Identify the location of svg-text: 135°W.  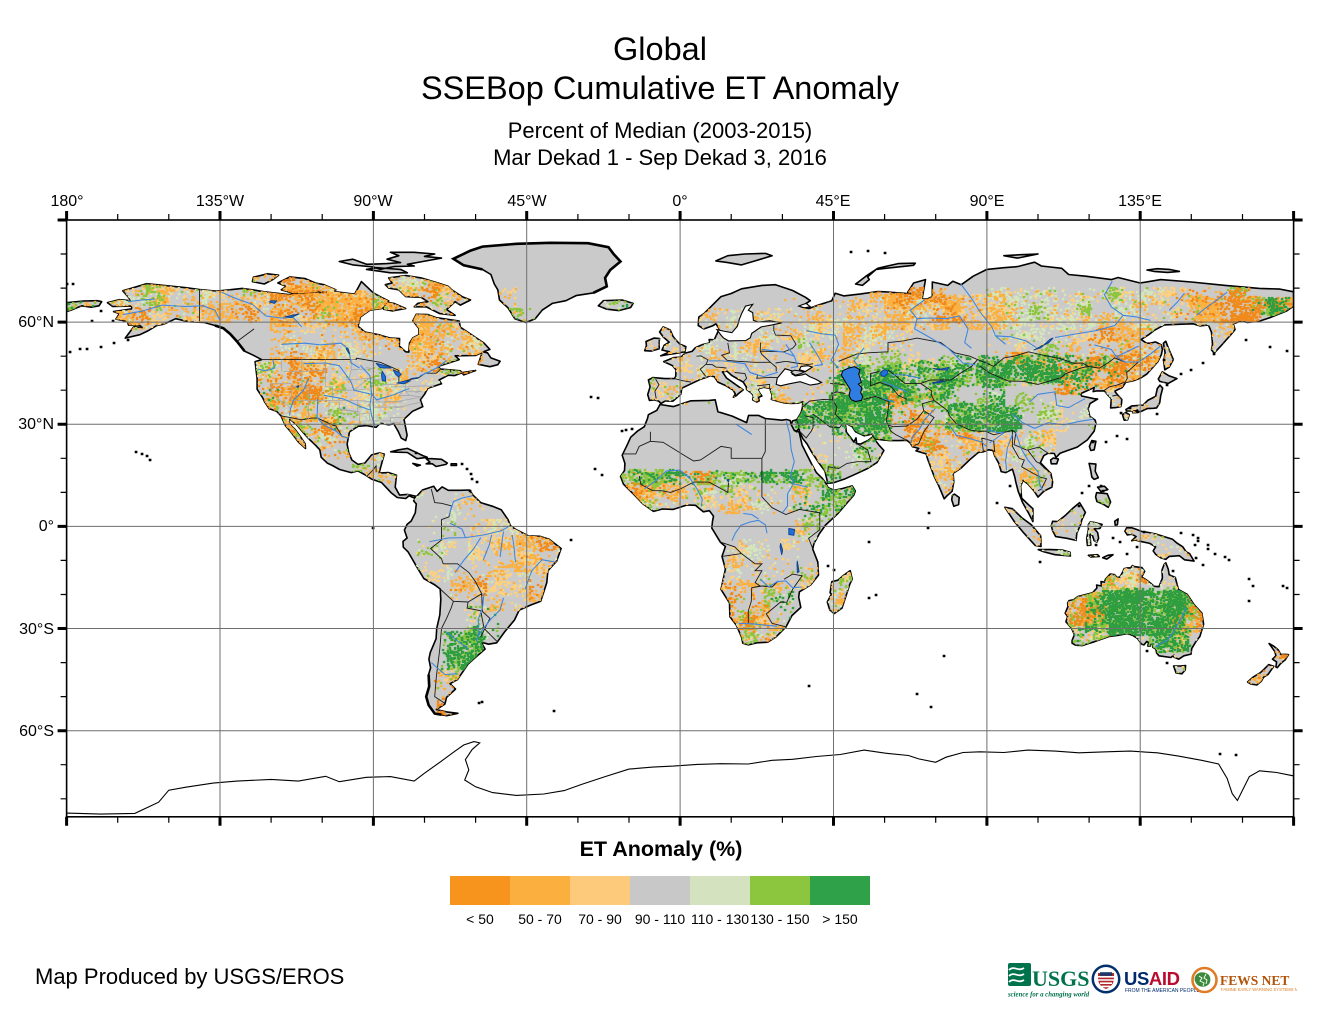
(220, 201).